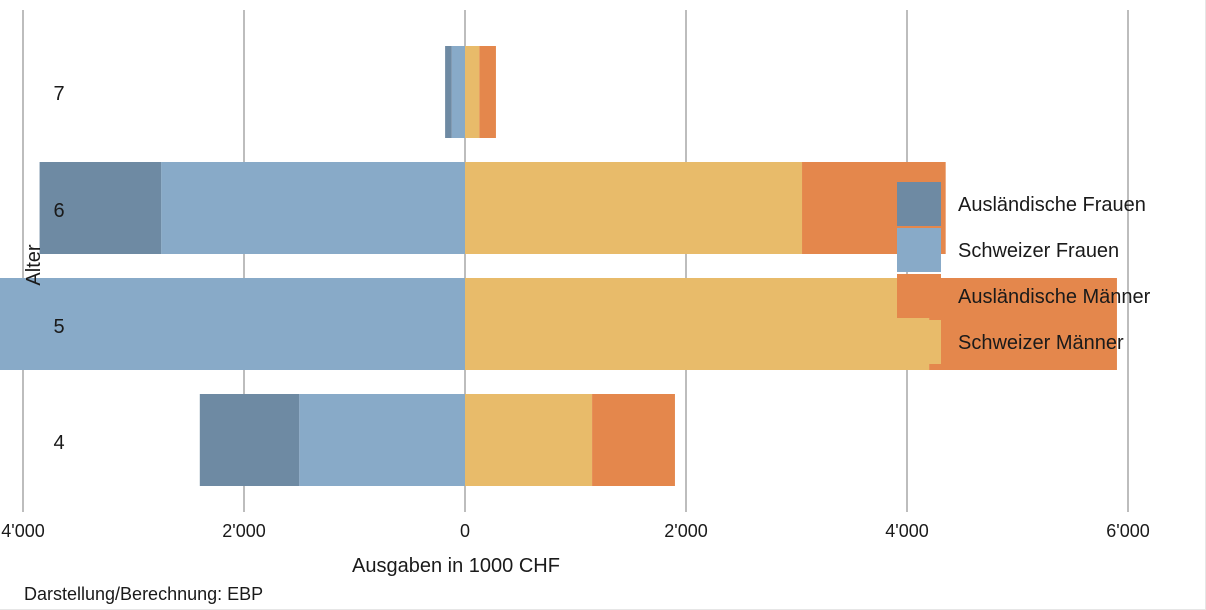 Image resolution: width=1206 pixels, height=610 pixels. What do you see at coordinates (919, 296) in the screenshot?
I see `legend-swatch-auslaendische-maenner` at bounding box center [919, 296].